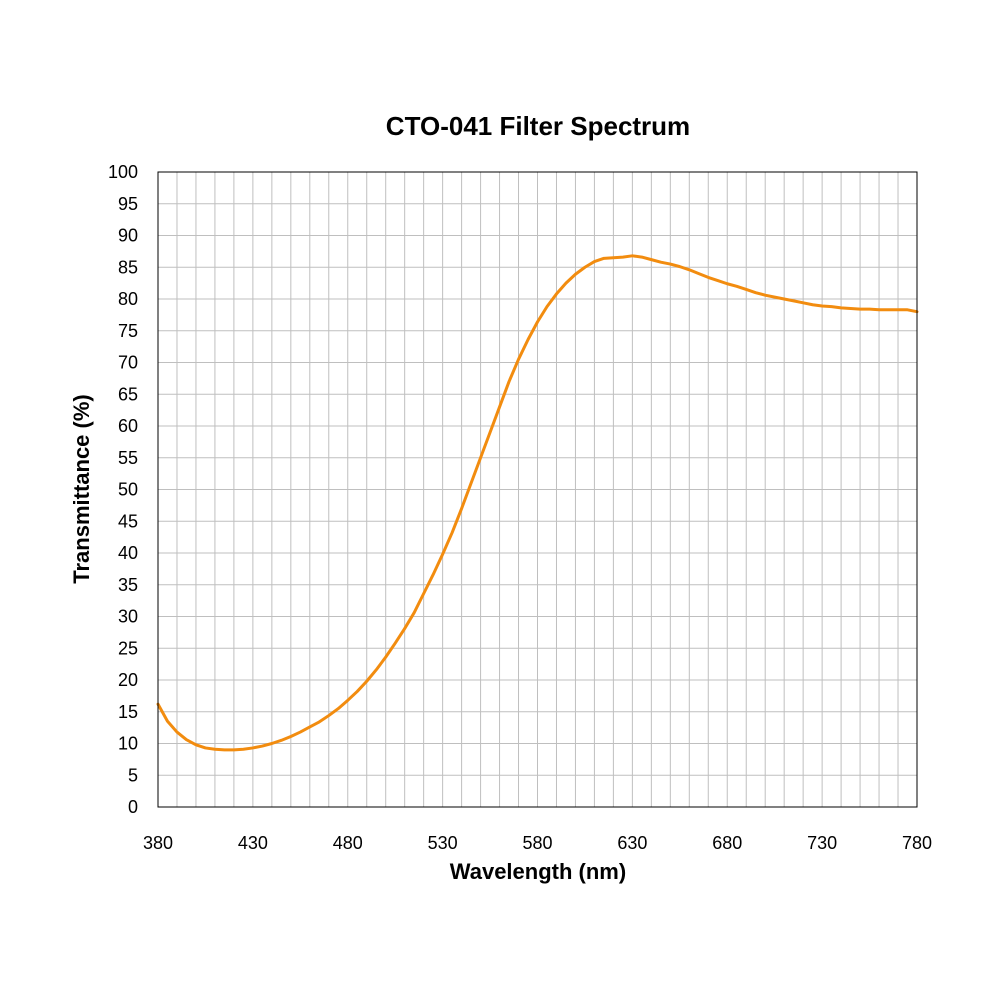 This screenshot has width=1000, height=1000. What do you see at coordinates (128, 426) in the screenshot?
I see `y-tick-label: 60` at bounding box center [128, 426].